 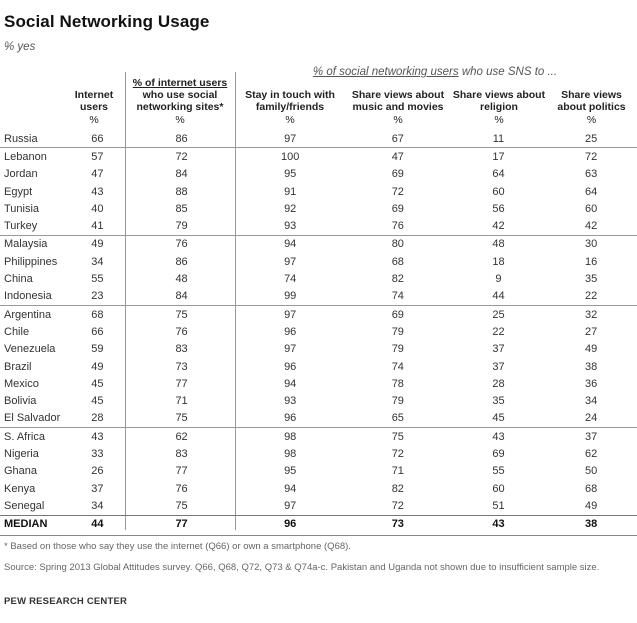 I want to click on value-cell: 40, so click(x=97, y=208).